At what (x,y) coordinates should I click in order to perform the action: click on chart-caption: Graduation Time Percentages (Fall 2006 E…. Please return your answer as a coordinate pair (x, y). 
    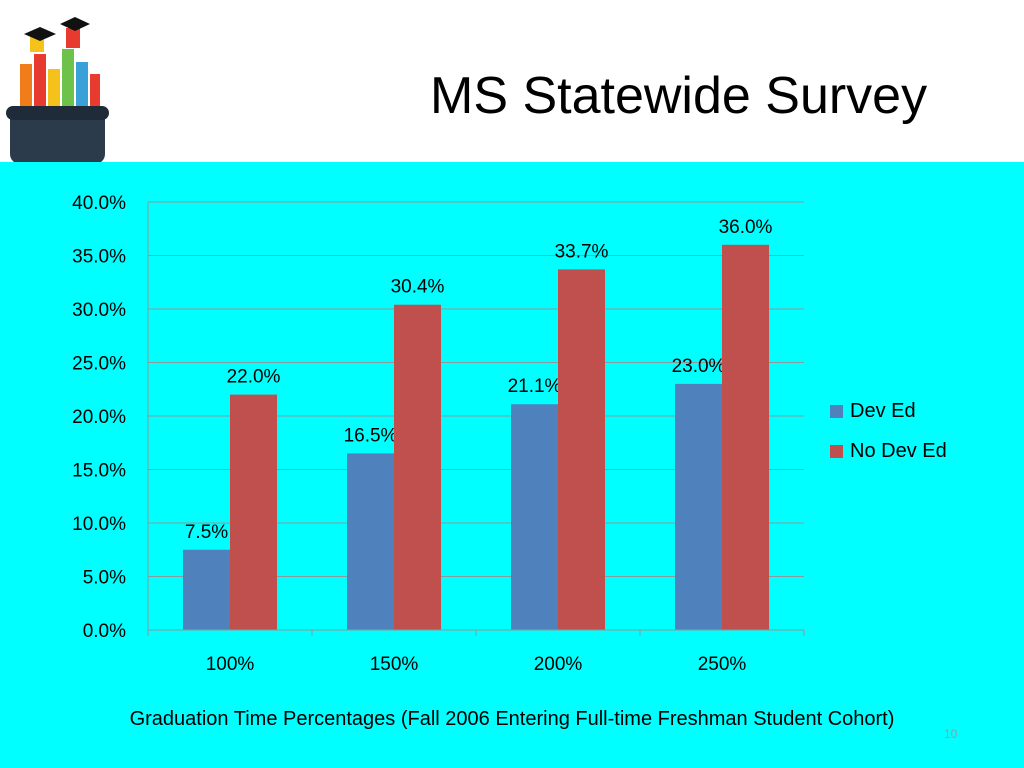
    Looking at the image, I should click on (512, 719).